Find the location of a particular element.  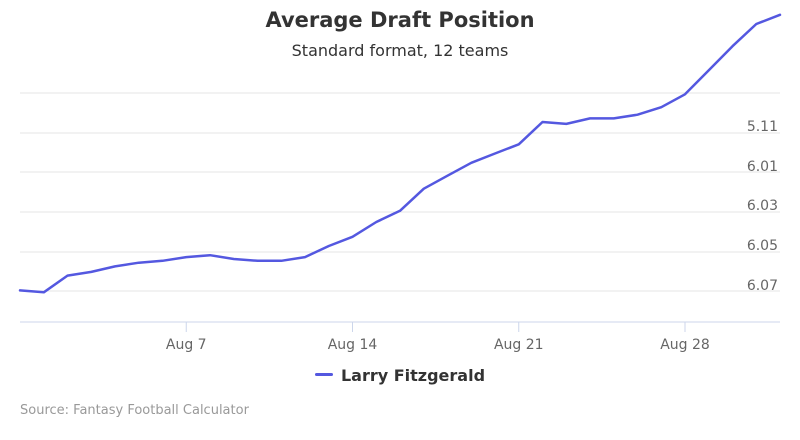

y-tick-label: 5.11 is located at coordinates (762, 127).